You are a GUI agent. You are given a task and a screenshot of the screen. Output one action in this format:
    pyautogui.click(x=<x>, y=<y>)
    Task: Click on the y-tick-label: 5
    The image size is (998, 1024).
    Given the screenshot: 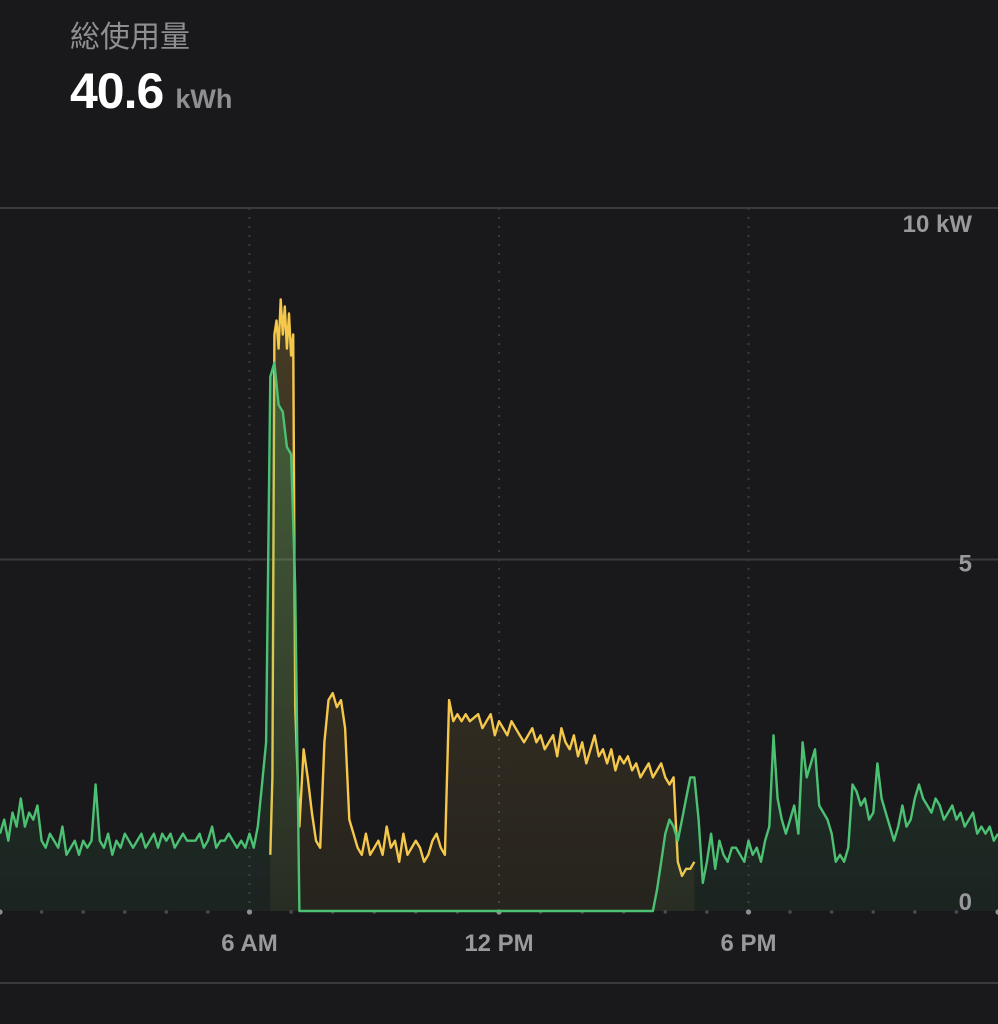 What is the action you would take?
    pyautogui.click(x=965, y=564)
    